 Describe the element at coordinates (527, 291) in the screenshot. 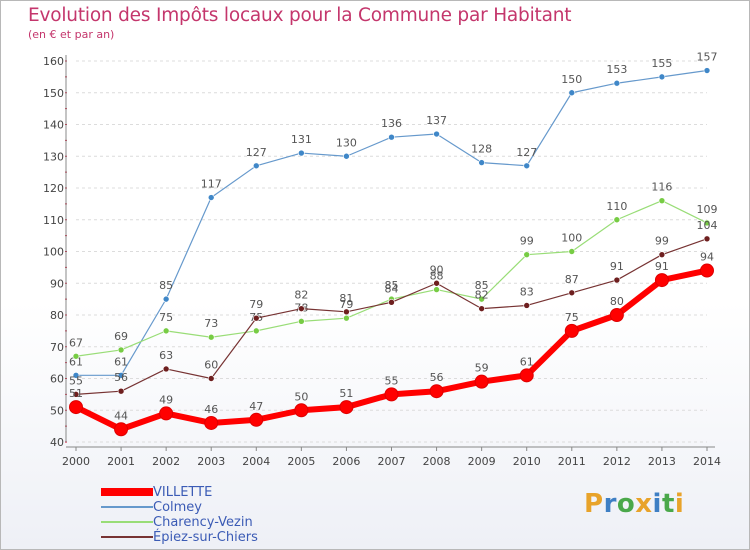

I see `data-label: 83` at that location.